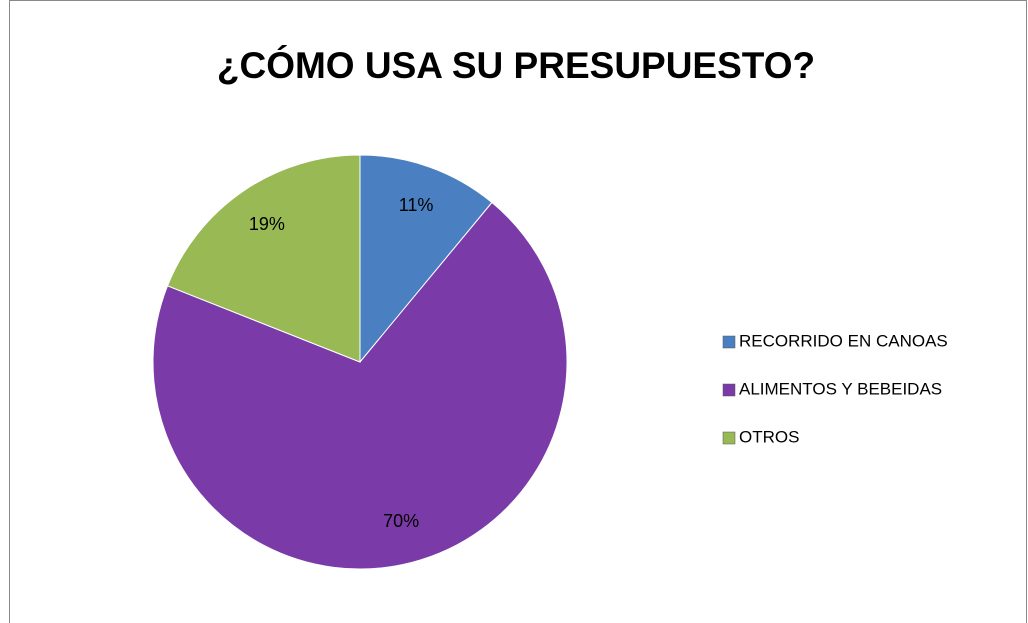 Image resolution: width=1028 pixels, height=623 pixels. I want to click on data-label: 19%, so click(267, 224).